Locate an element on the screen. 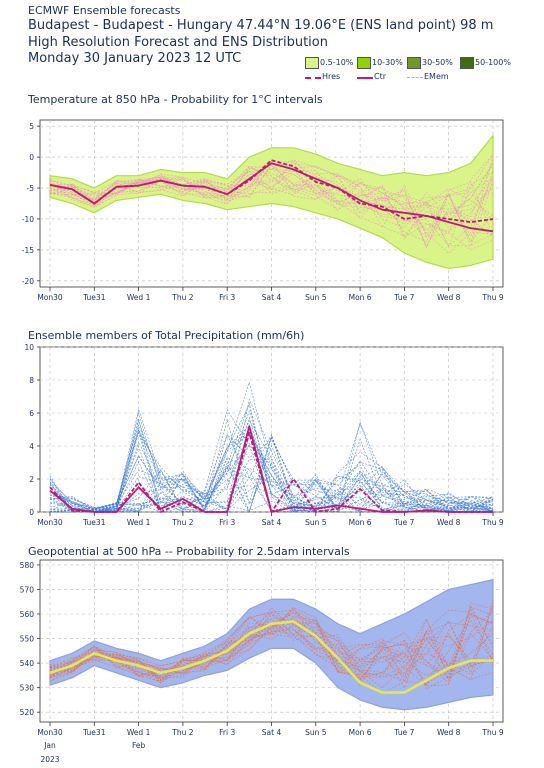  temp-ytick-label: 0 is located at coordinates (31, 157).